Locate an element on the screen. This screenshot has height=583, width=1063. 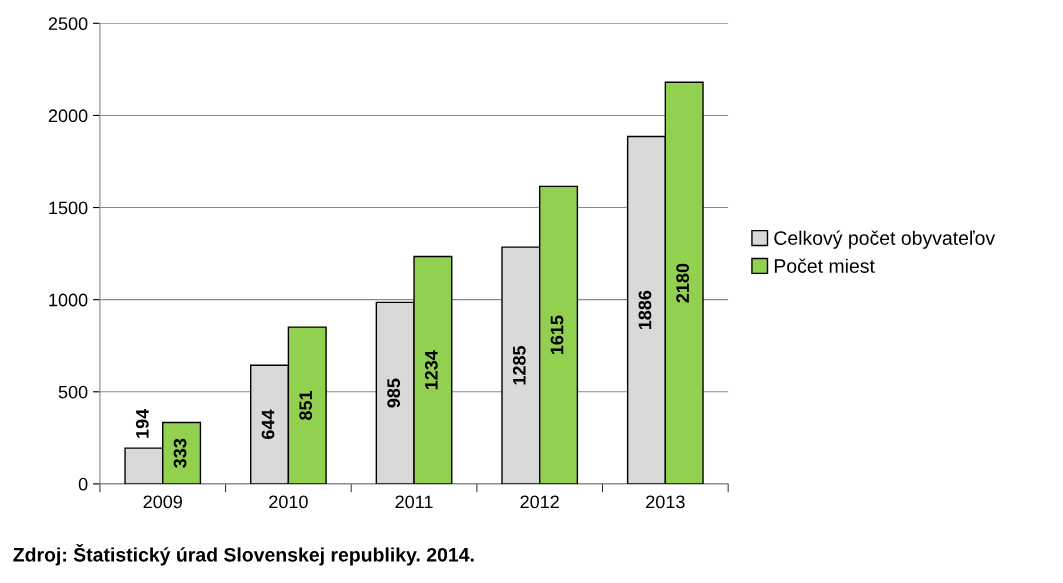
y-tick-label: 0 is located at coordinates (83, 484).